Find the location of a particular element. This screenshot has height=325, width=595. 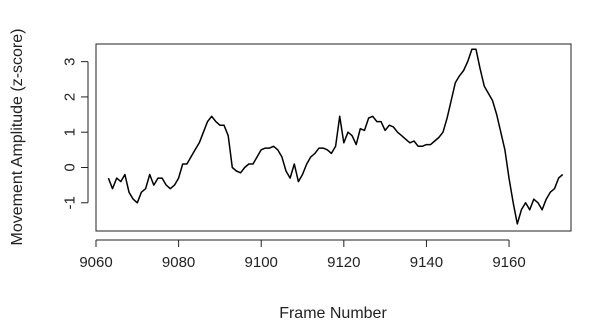

x-tick-label: 9160 is located at coordinates (508, 262).